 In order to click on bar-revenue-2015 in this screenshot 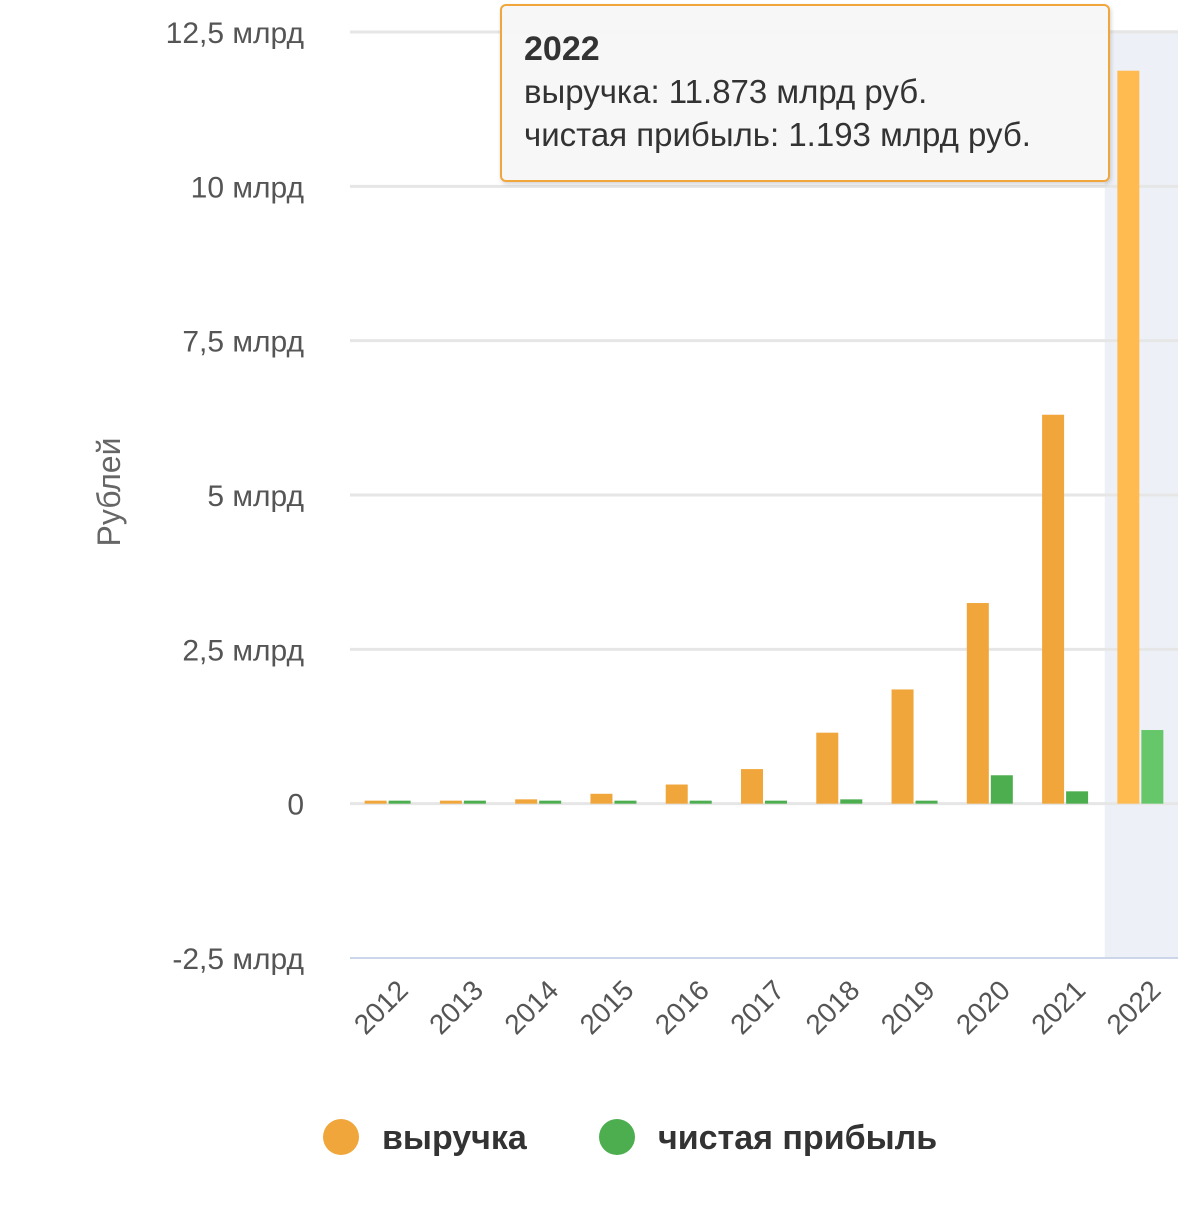, I will do `click(601, 798)`.